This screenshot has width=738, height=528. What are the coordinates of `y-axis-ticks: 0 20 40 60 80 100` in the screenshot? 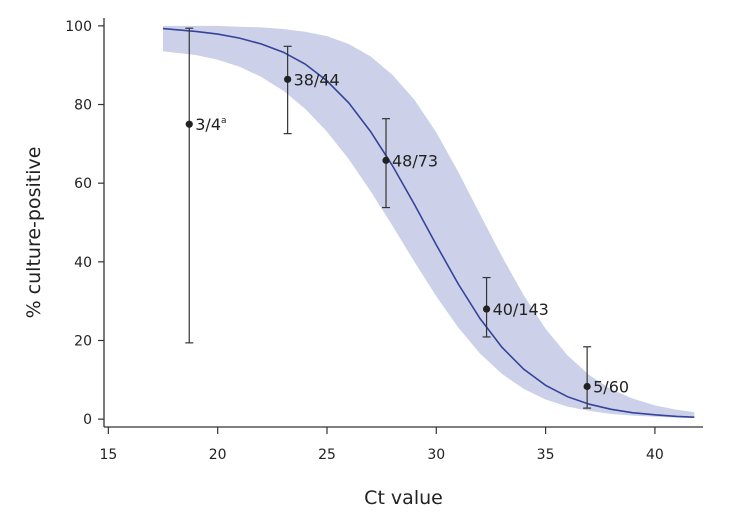 It's located at (84, 223).